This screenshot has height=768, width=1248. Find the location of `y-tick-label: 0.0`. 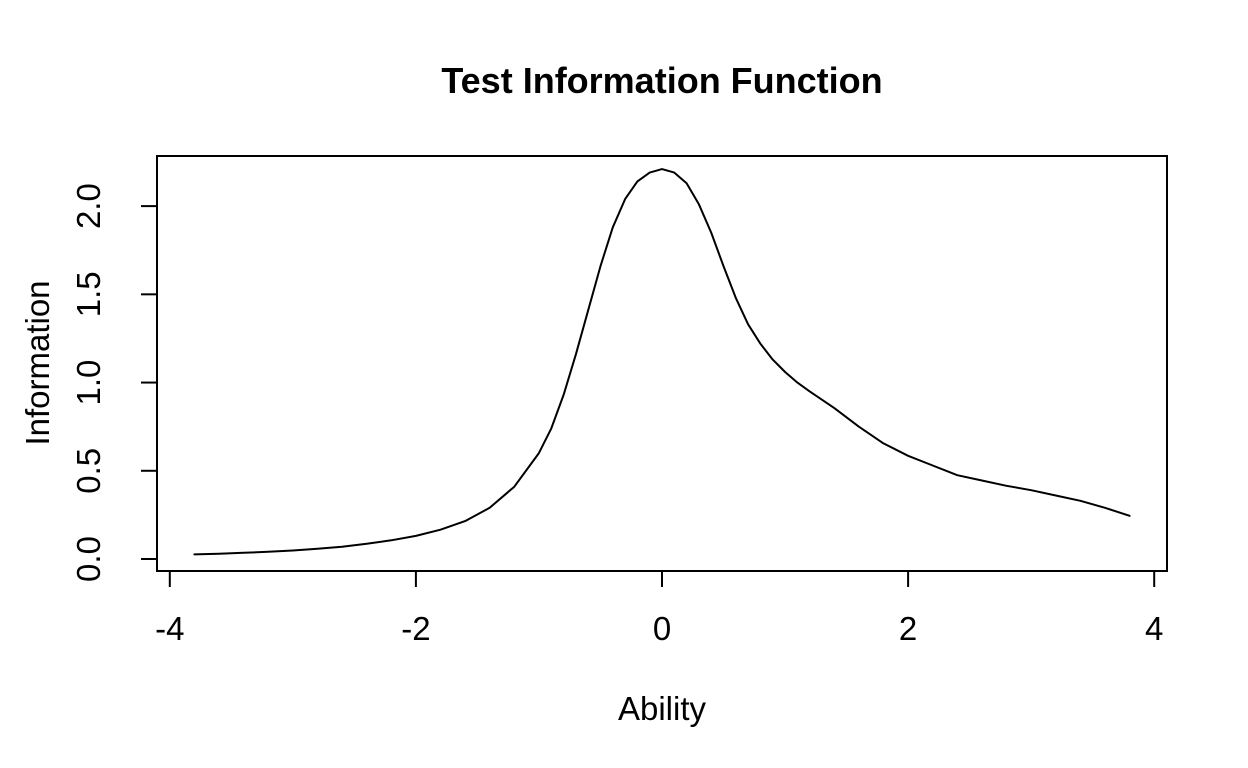

y-tick-label: 0.0 is located at coordinates (88, 559).